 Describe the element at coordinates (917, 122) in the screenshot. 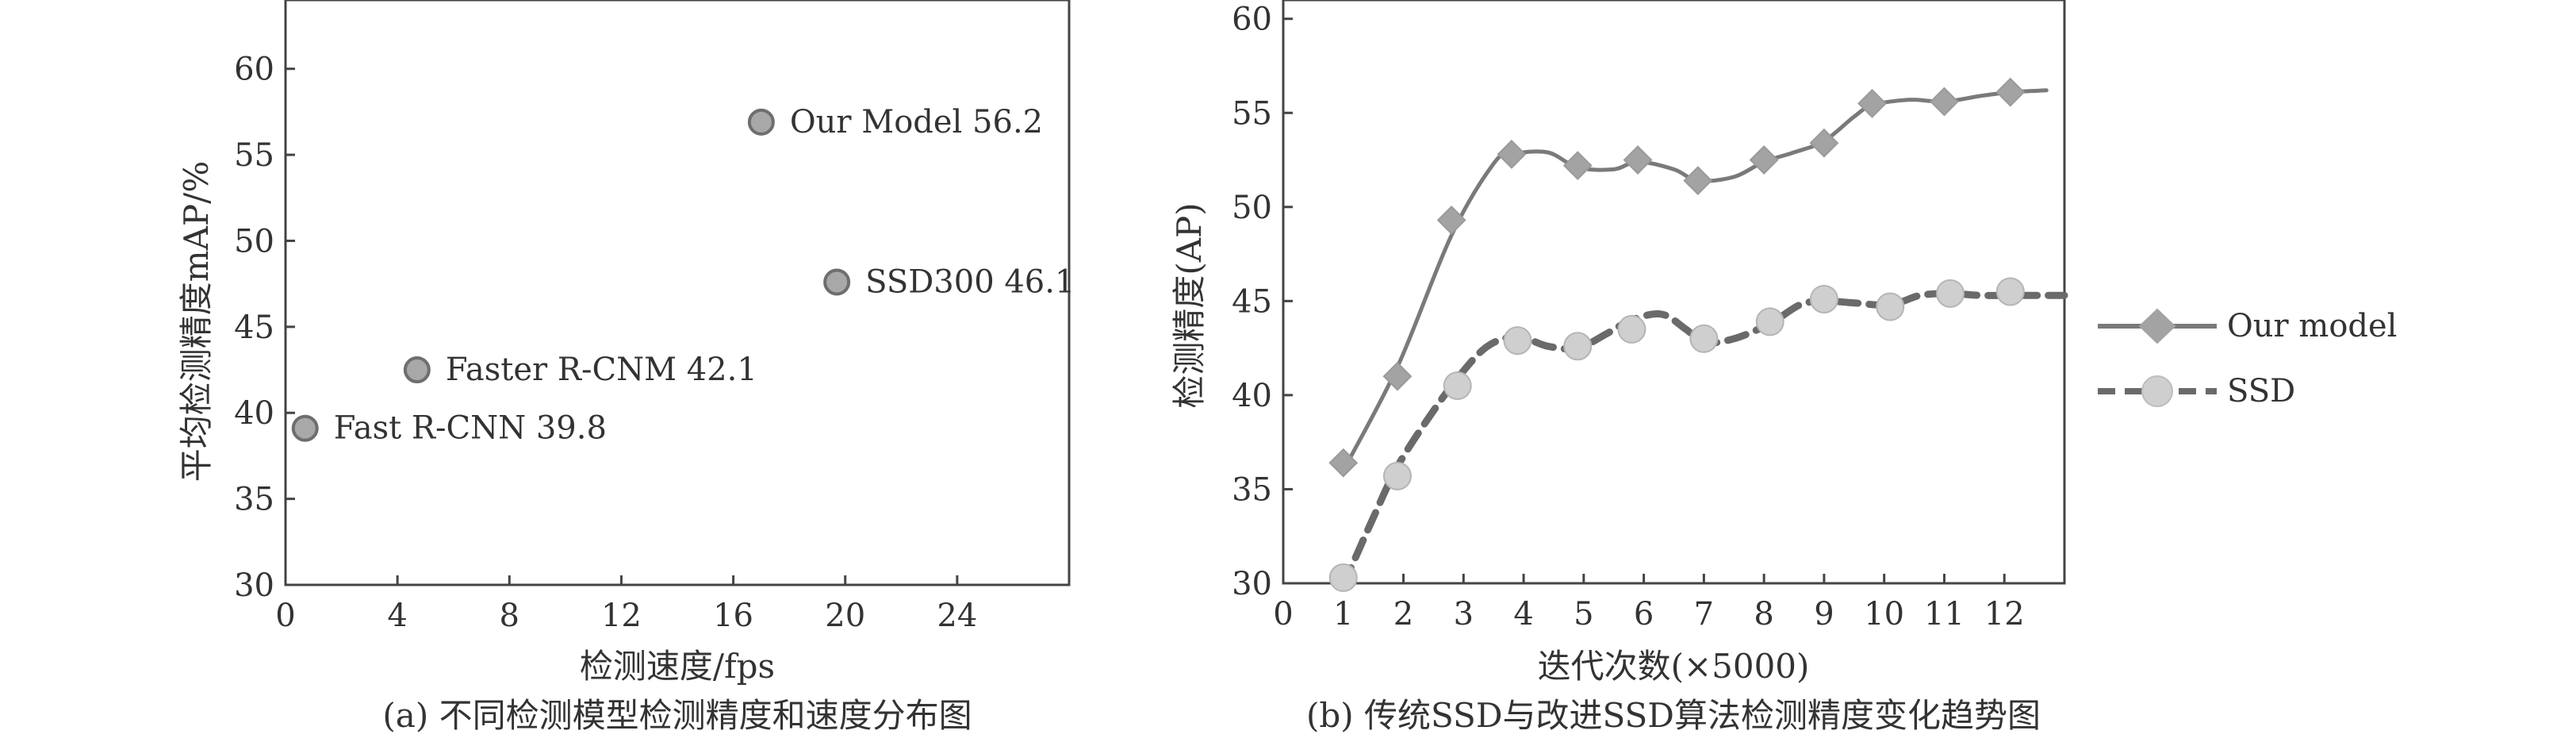

I see `scatter-point-label: Our Model 56.2` at that location.